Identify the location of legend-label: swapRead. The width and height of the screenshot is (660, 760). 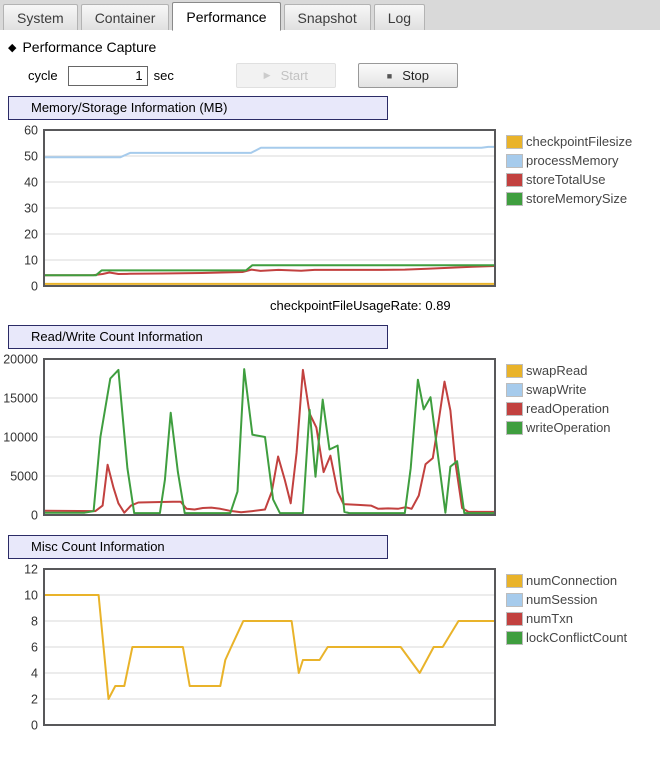
(557, 370).